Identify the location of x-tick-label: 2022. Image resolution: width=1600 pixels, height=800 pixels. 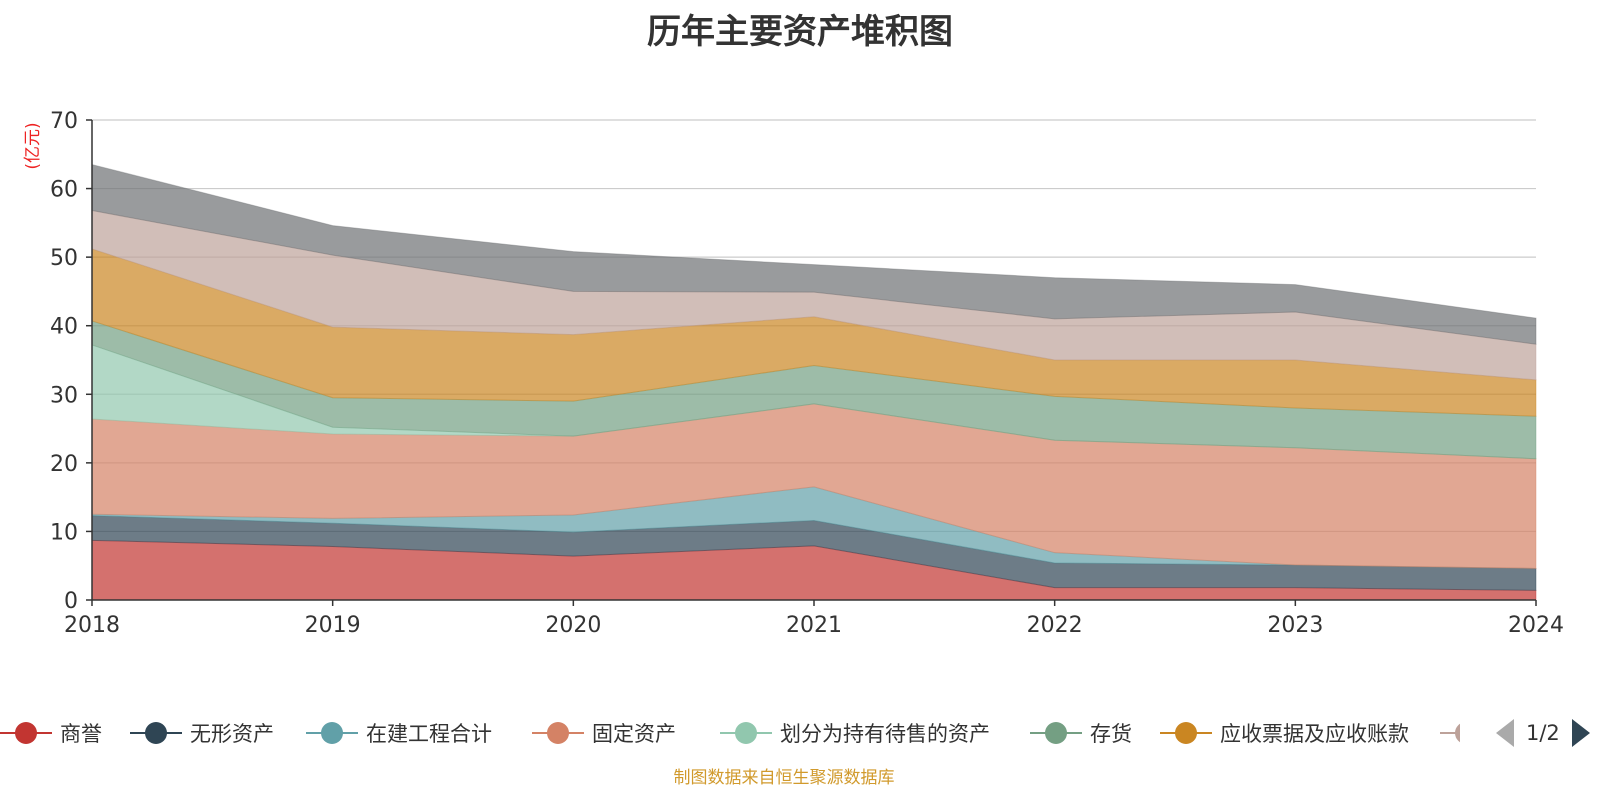
(1055, 625).